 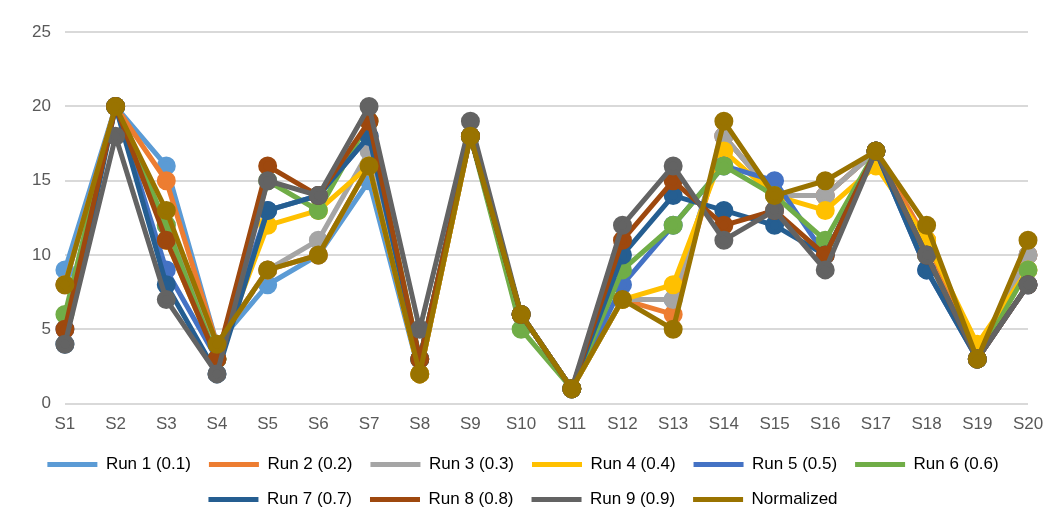 What do you see at coordinates (572, 424) in the screenshot?
I see `x-tick-label: S11` at bounding box center [572, 424].